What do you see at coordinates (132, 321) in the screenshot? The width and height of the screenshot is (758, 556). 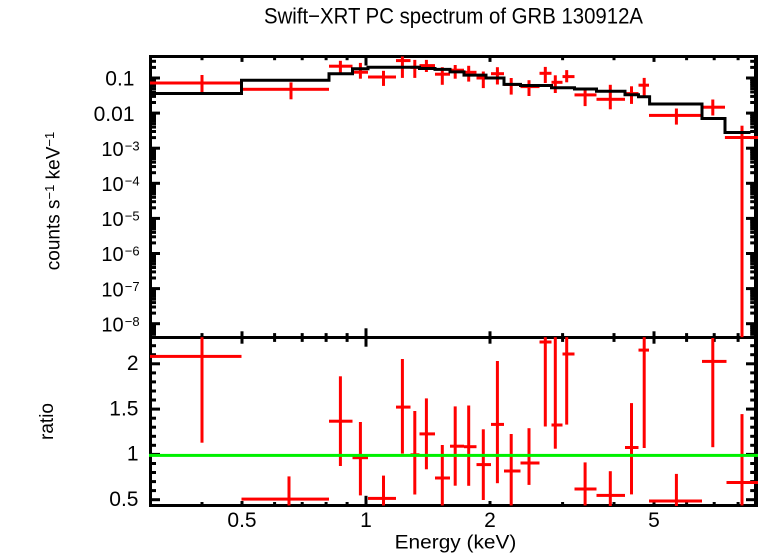 I see `svg-text: −8` at bounding box center [132, 321].